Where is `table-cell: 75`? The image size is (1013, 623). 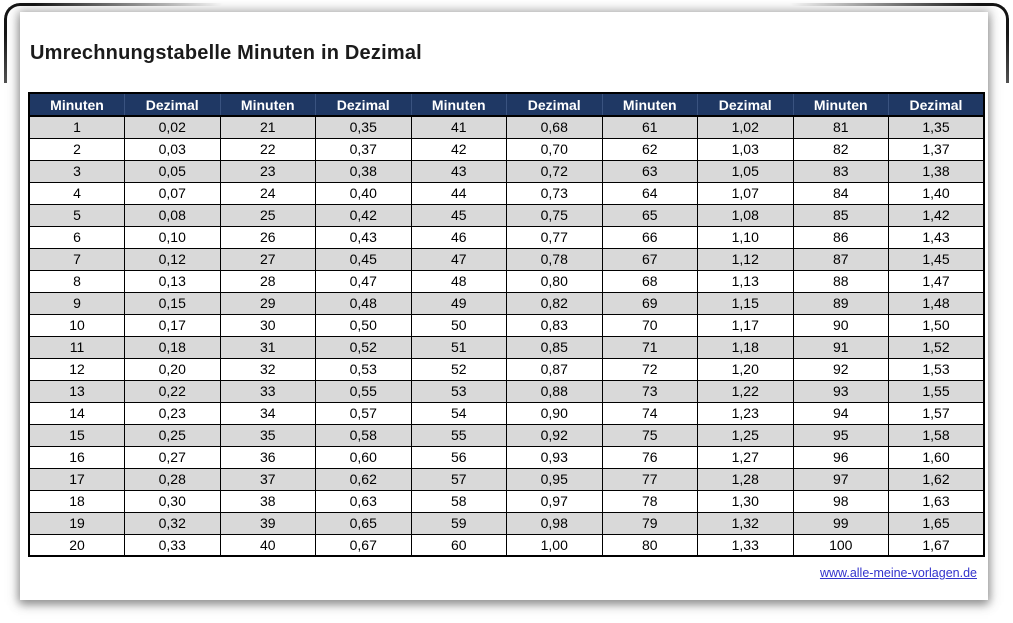 table-cell: 75 is located at coordinates (649, 435).